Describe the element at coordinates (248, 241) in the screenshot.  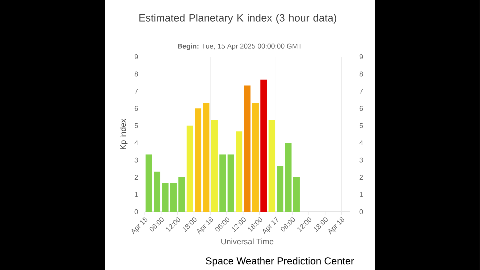
I see `x-axis-title: Universal Time` at that location.